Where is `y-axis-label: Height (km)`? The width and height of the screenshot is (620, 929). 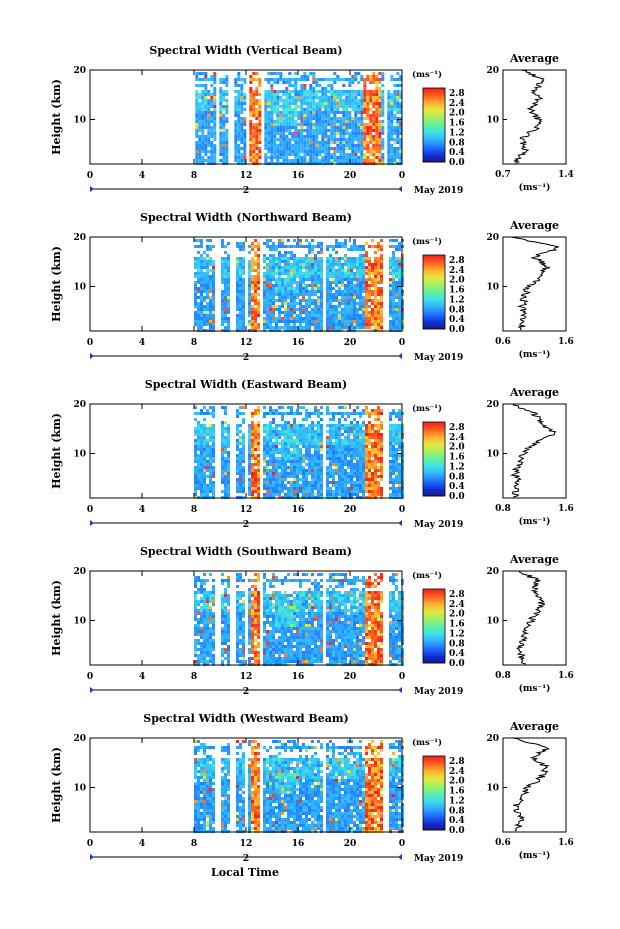
y-axis-label: Height (km) is located at coordinates (56, 451).